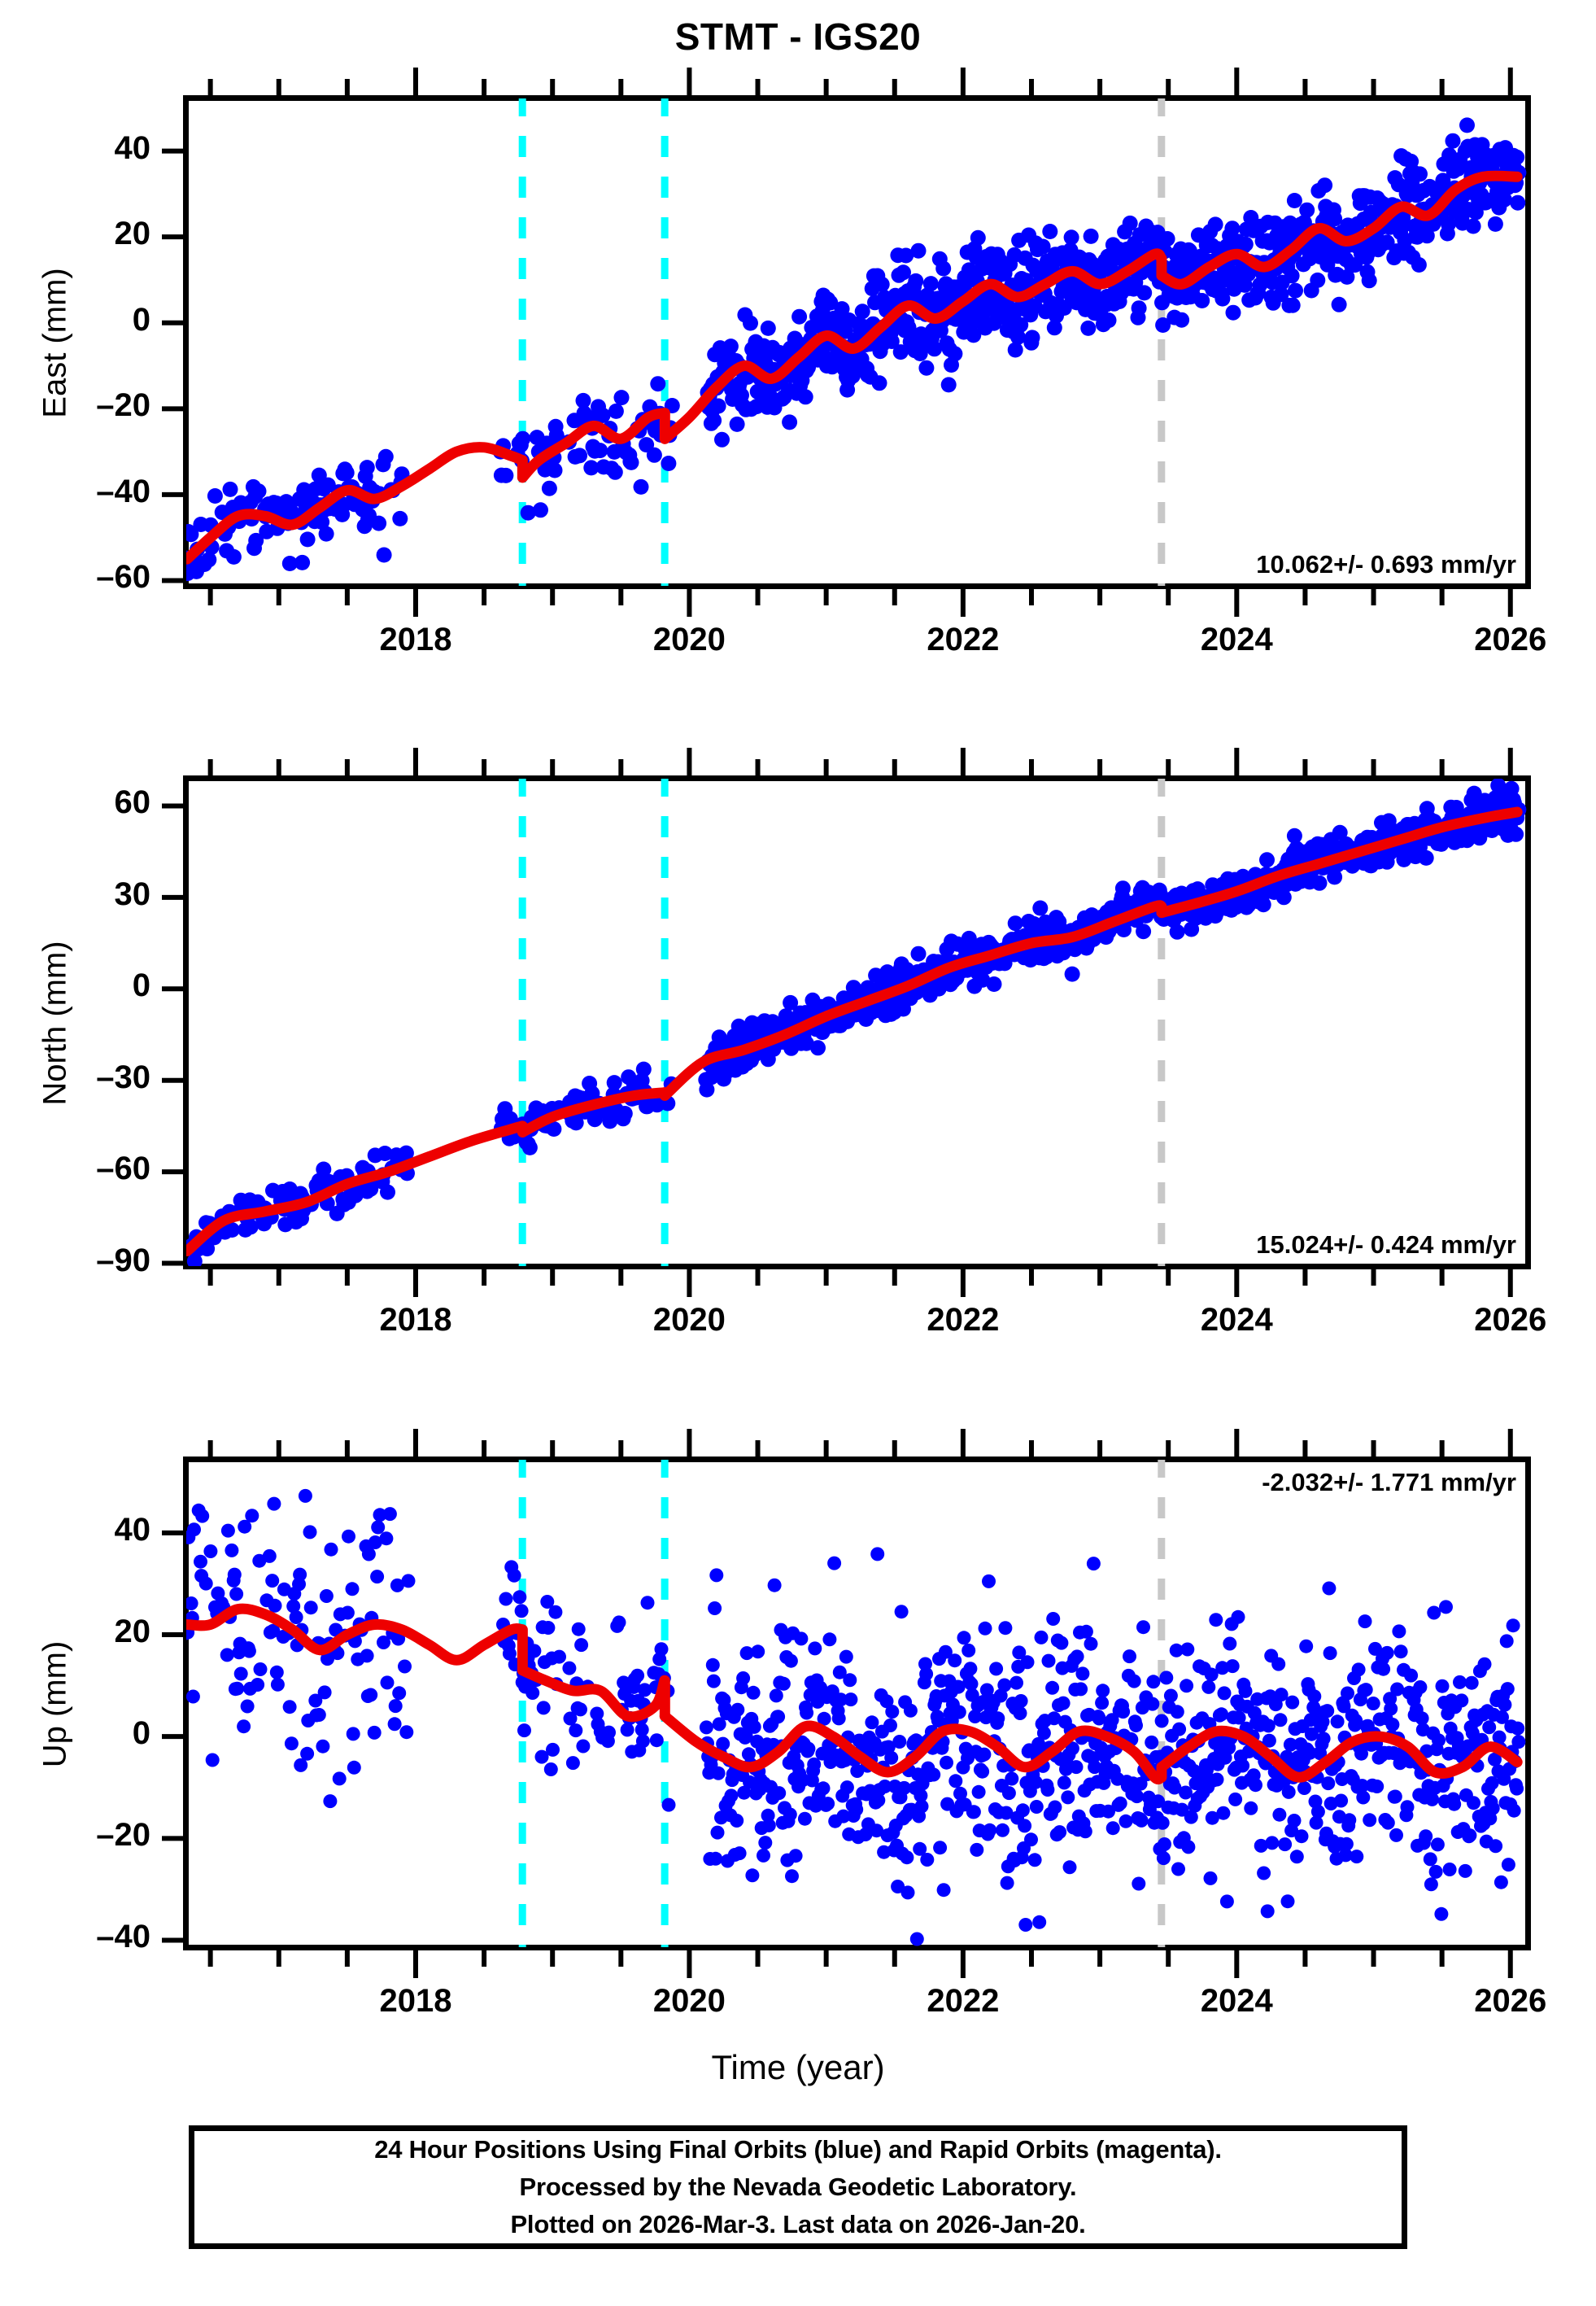 Image resolution: width=1596 pixels, height=2306 pixels. Describe the element at coordinates (963, 1320) in the screenshot. I see `xtick-label: 2022` at that location.